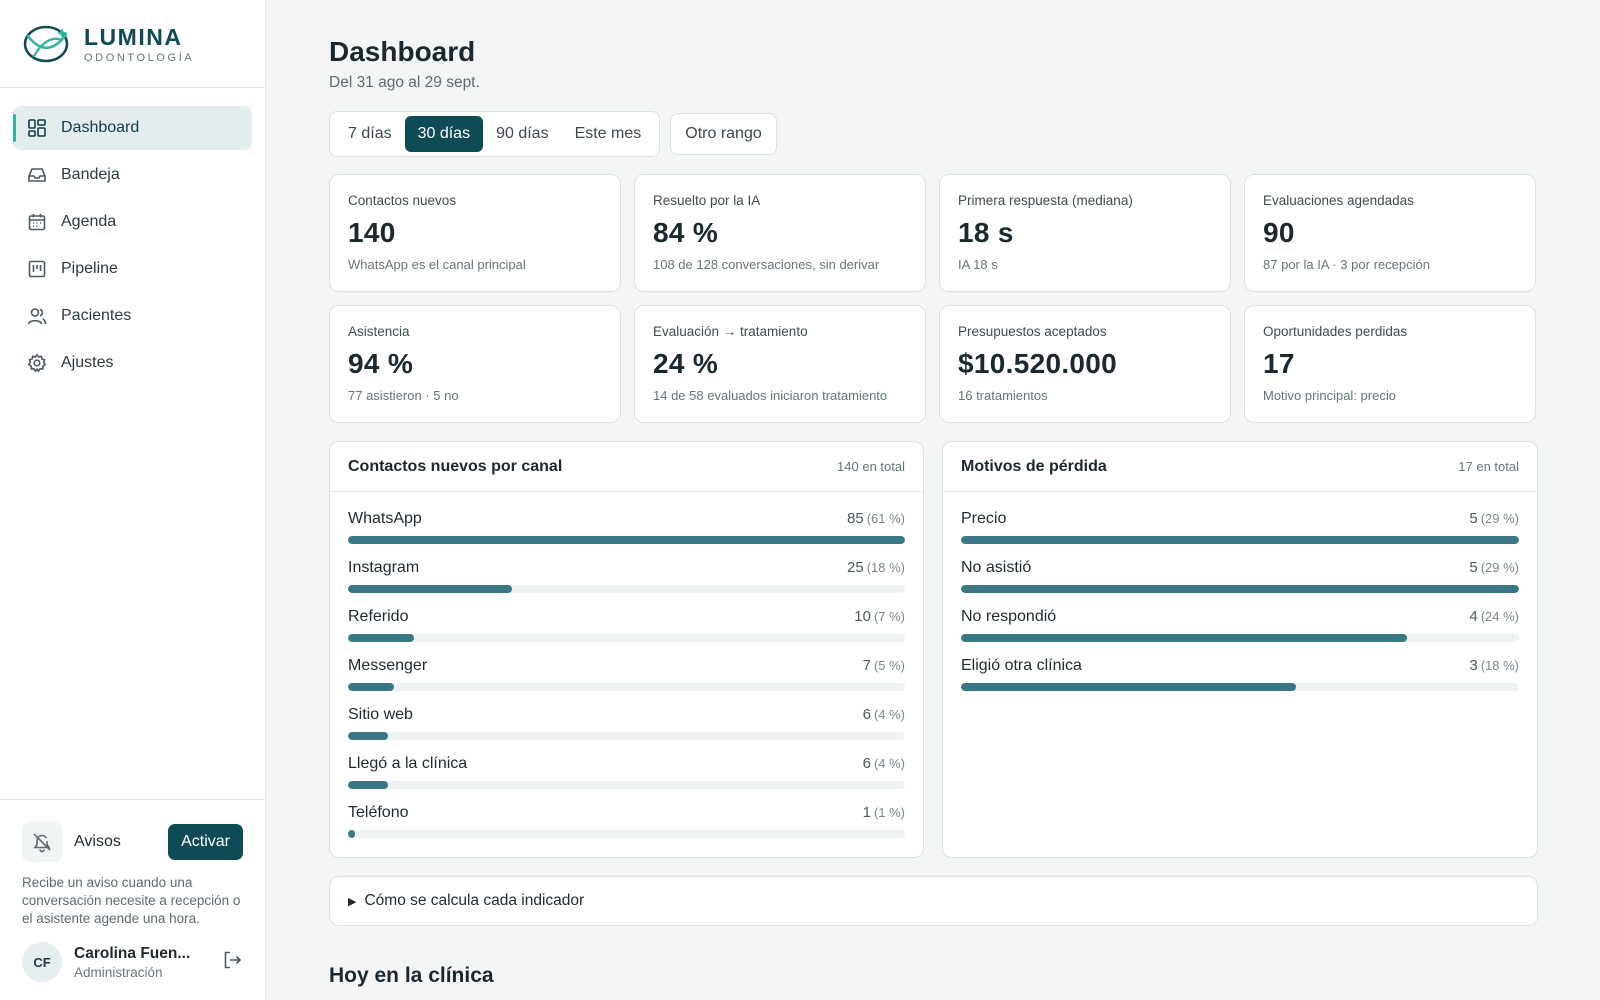 Image resolution: width=1600 pixels, height=1000 pixels. What do you see at coordinates (1473, 665) in the screenshot?
I see `bar-count: 3` at bounding box center [1473, 665].